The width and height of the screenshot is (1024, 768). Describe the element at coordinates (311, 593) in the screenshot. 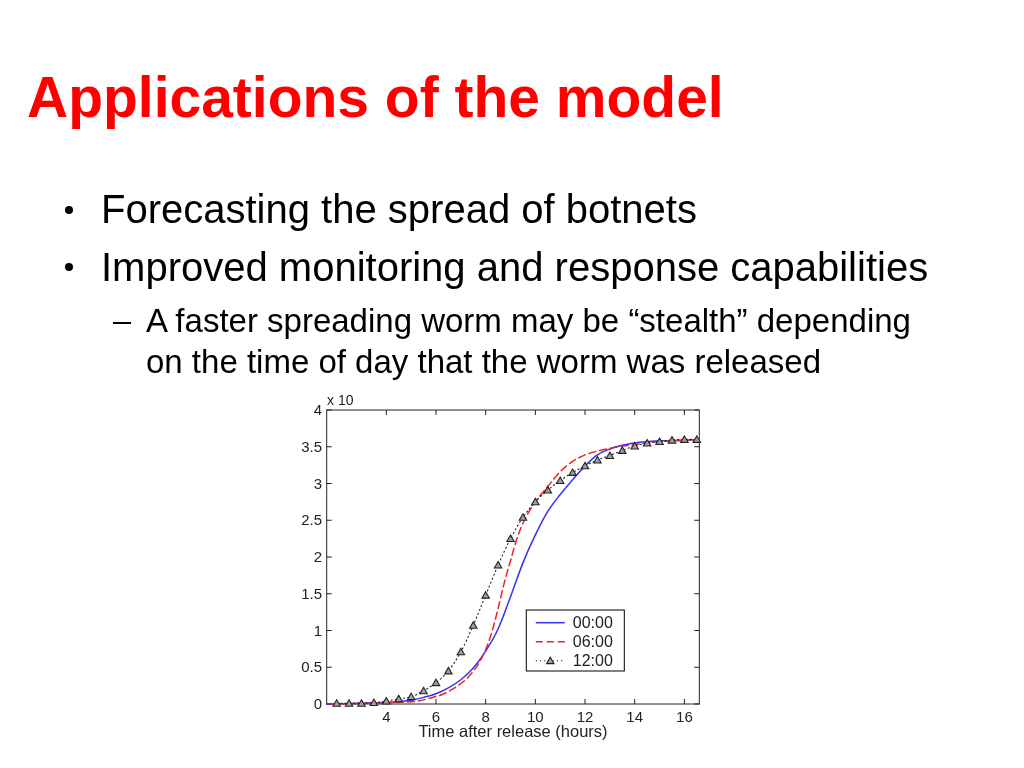

I see `y-tick-label: 1.5` at that location.